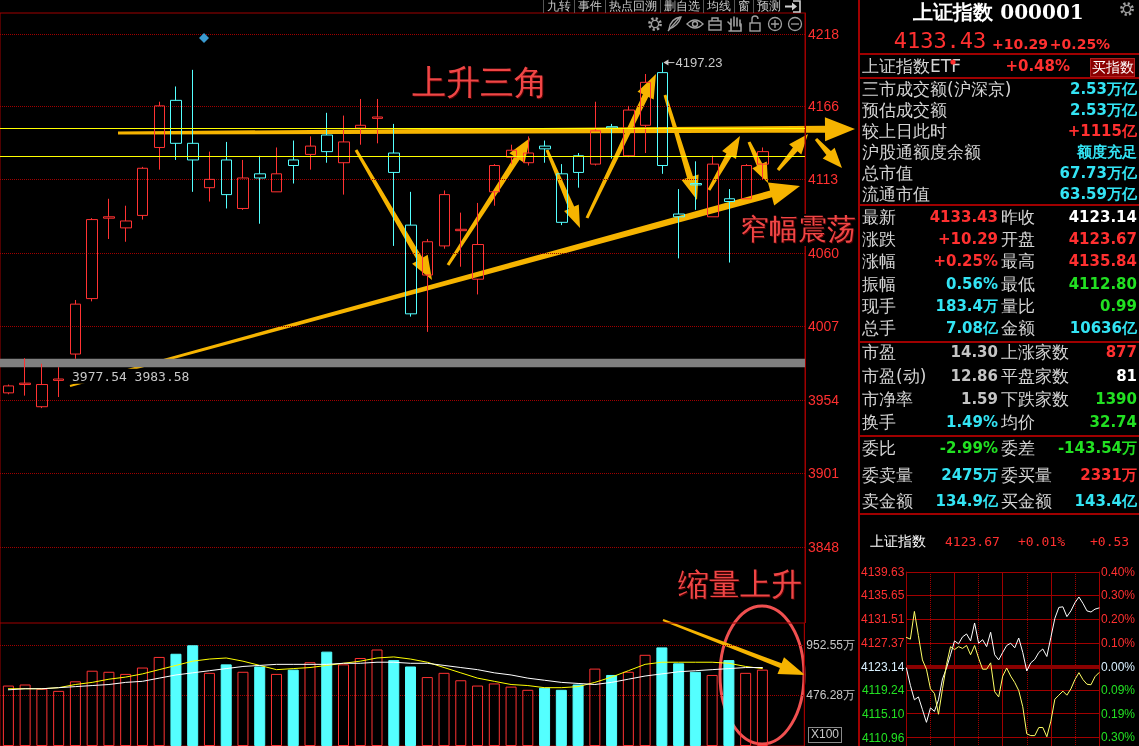 This screenshot has width=1139, height=746. What do you see at coordinates (1102, 217) in the screenshot?
I see `text: 4123.14` at bounding box center [1102, 217].